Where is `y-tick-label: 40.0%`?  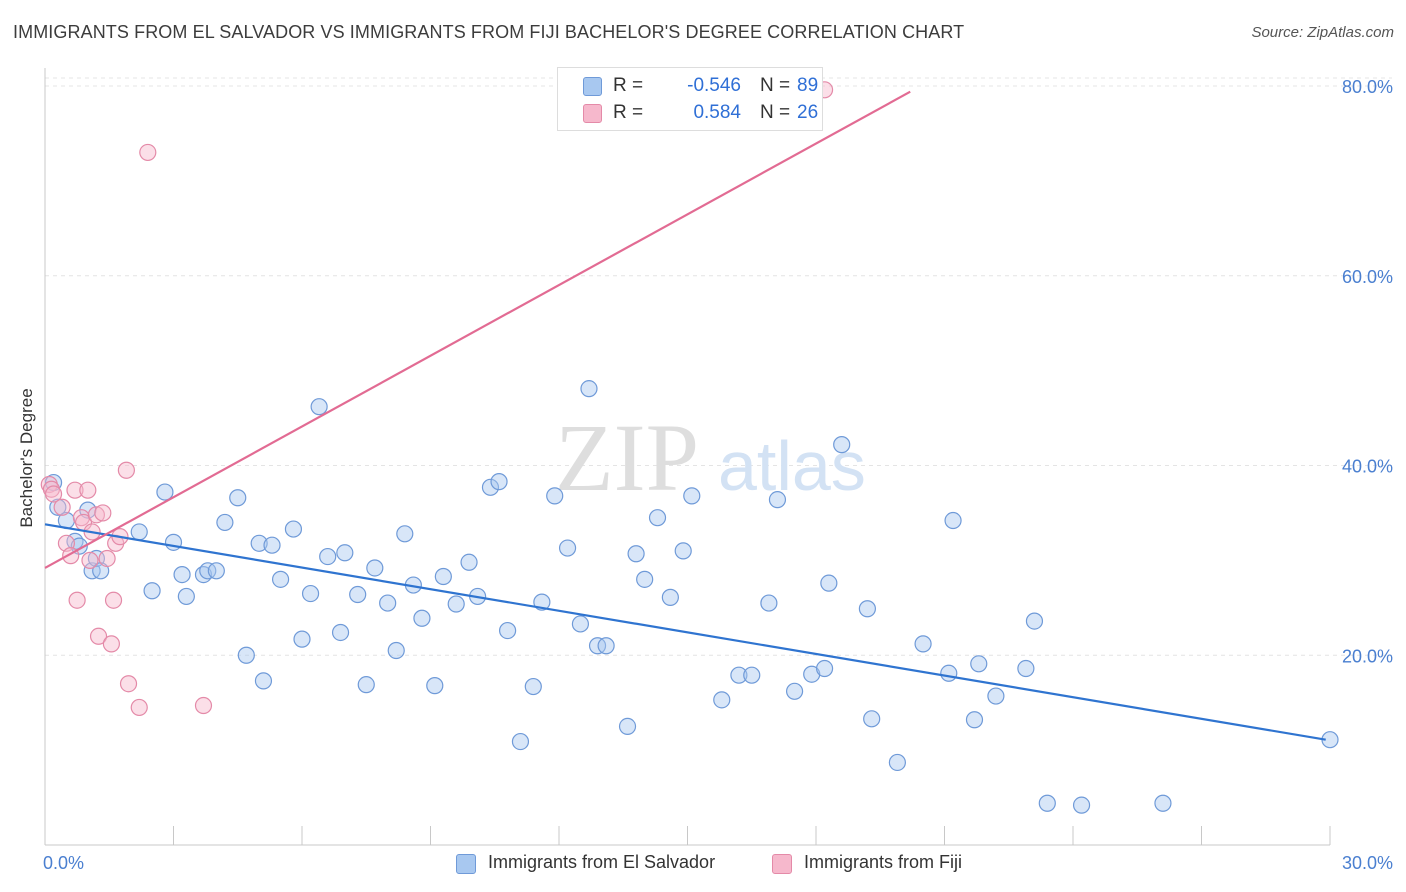
y-tick-label: 40.0% is located at coordinates (1367, 467).